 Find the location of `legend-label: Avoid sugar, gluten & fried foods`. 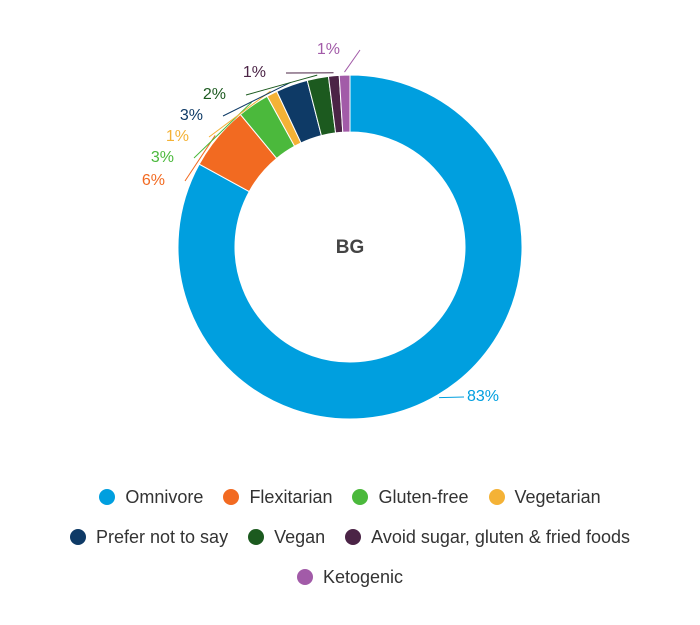

legend-label: Avoid sugar, gluten & fried foods is located at coordinates (500, 536).